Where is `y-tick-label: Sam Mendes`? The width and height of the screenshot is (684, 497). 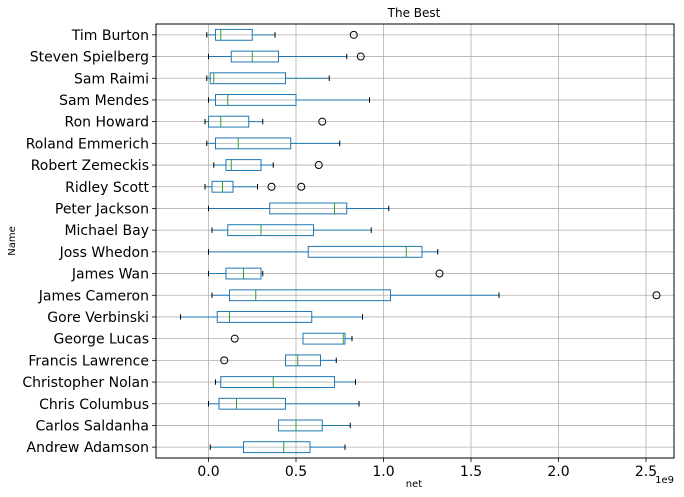 y-tick-label: Sam Mendes is located at coordinates (104, 101).